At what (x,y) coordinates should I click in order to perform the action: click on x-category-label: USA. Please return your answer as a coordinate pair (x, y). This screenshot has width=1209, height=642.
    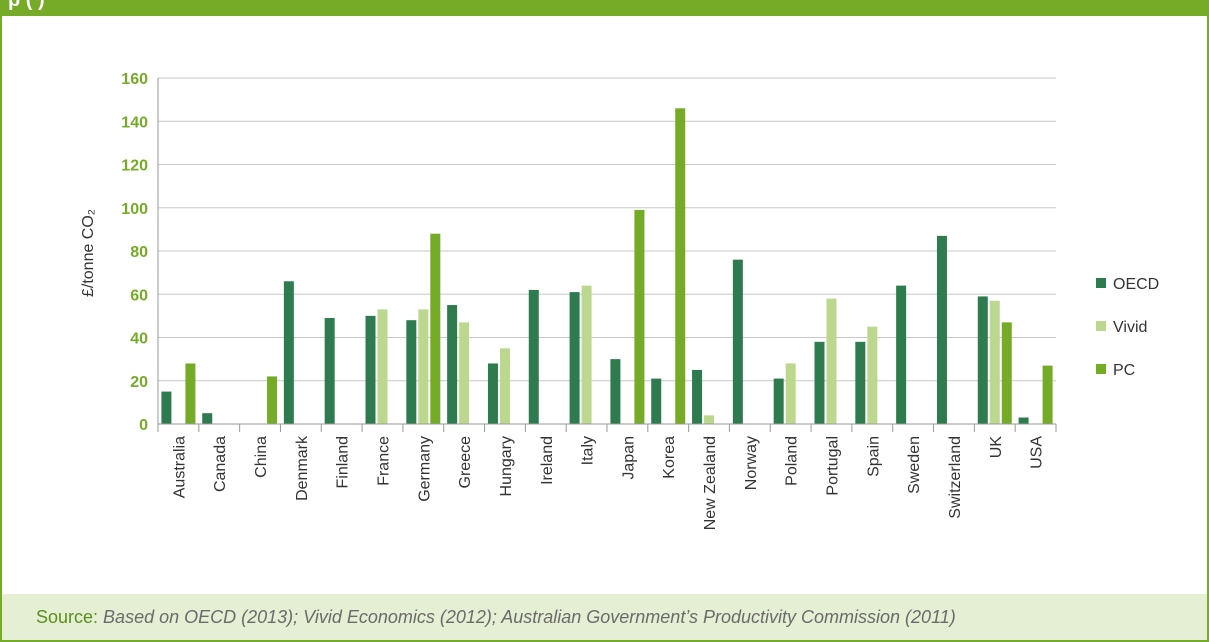
    Looking at the image, I should click on (1037, 452).